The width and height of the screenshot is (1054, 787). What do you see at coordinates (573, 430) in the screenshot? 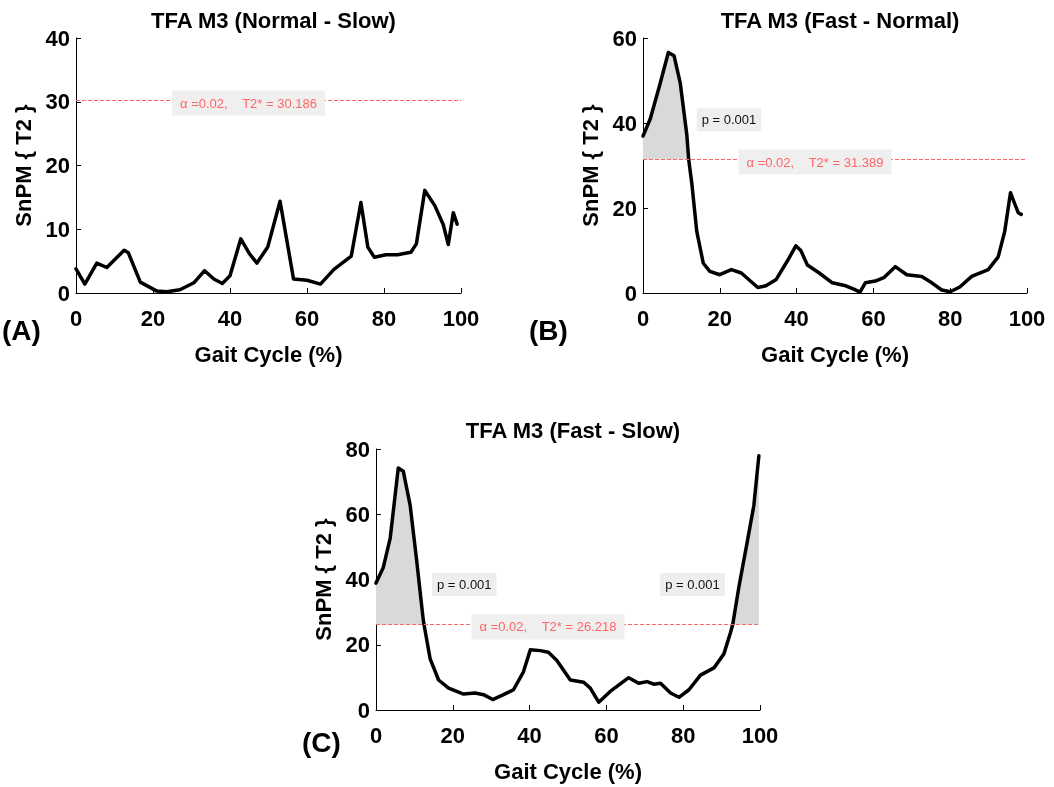
I see `chart-title: TFA M3 (Fast - Slow)` at bounding box center [573, 430].